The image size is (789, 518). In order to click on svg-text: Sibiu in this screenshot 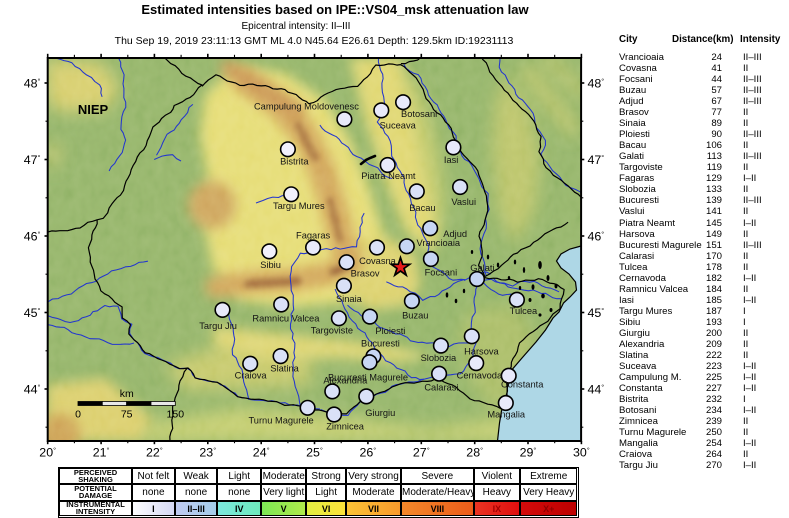, I will do `click(270, 265)`.